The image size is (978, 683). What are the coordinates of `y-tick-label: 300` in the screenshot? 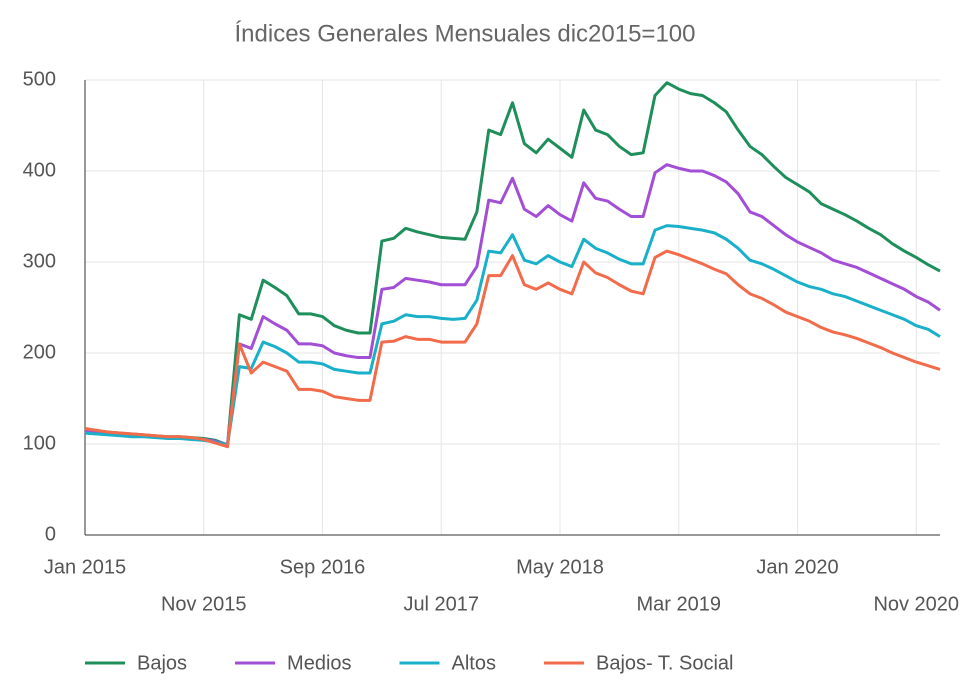 It's located at (39, 261).